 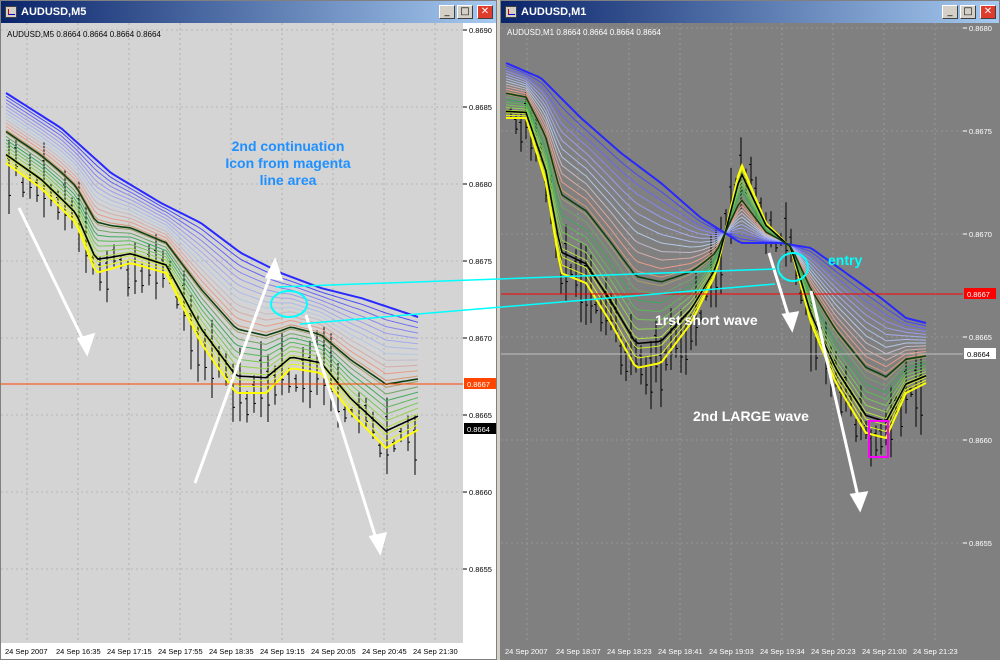 What do you see at coordinates (578, 651) in the screenshot?
I see `time-label: 24 Sep 18:07` at bounding box center [578, 651].